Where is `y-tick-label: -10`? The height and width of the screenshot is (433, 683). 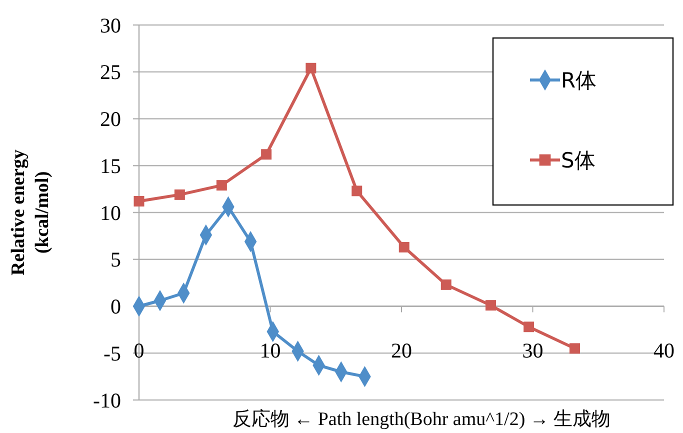
y-tick-label: -10 is located at coordinates (107, 400).